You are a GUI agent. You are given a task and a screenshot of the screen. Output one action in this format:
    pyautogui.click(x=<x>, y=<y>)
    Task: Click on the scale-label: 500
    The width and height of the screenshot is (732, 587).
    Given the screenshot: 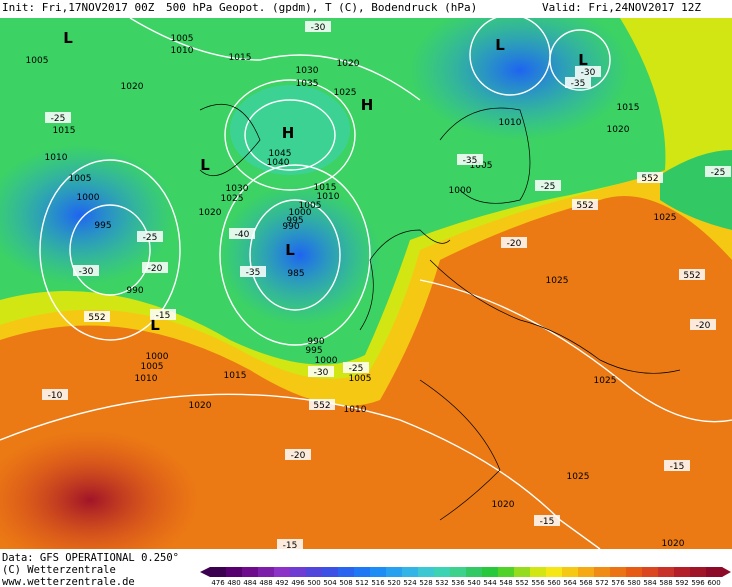 What is the action you would take?
    pyautogui.click(x=313, y=583)
    